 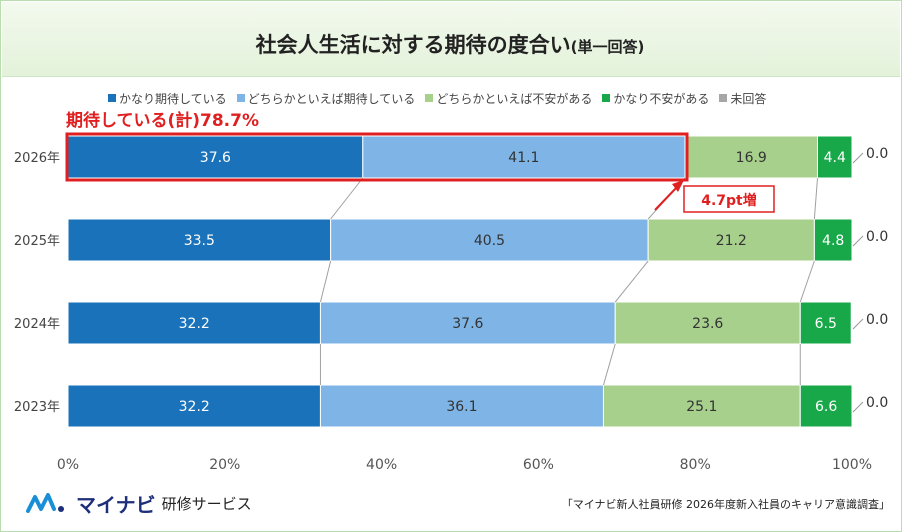 I want to click on category-label: 2026年, so click(x=37, y=158).